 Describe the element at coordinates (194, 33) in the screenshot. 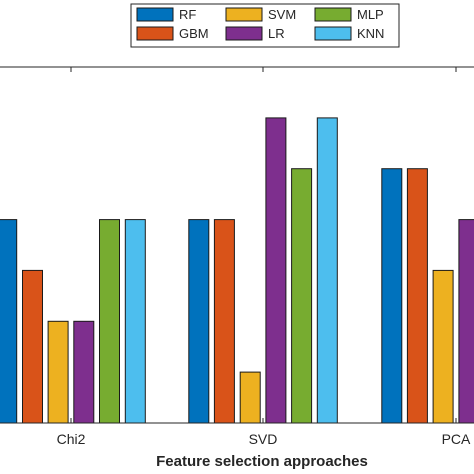

I see `legend-label-gbm: GBM` at that location.